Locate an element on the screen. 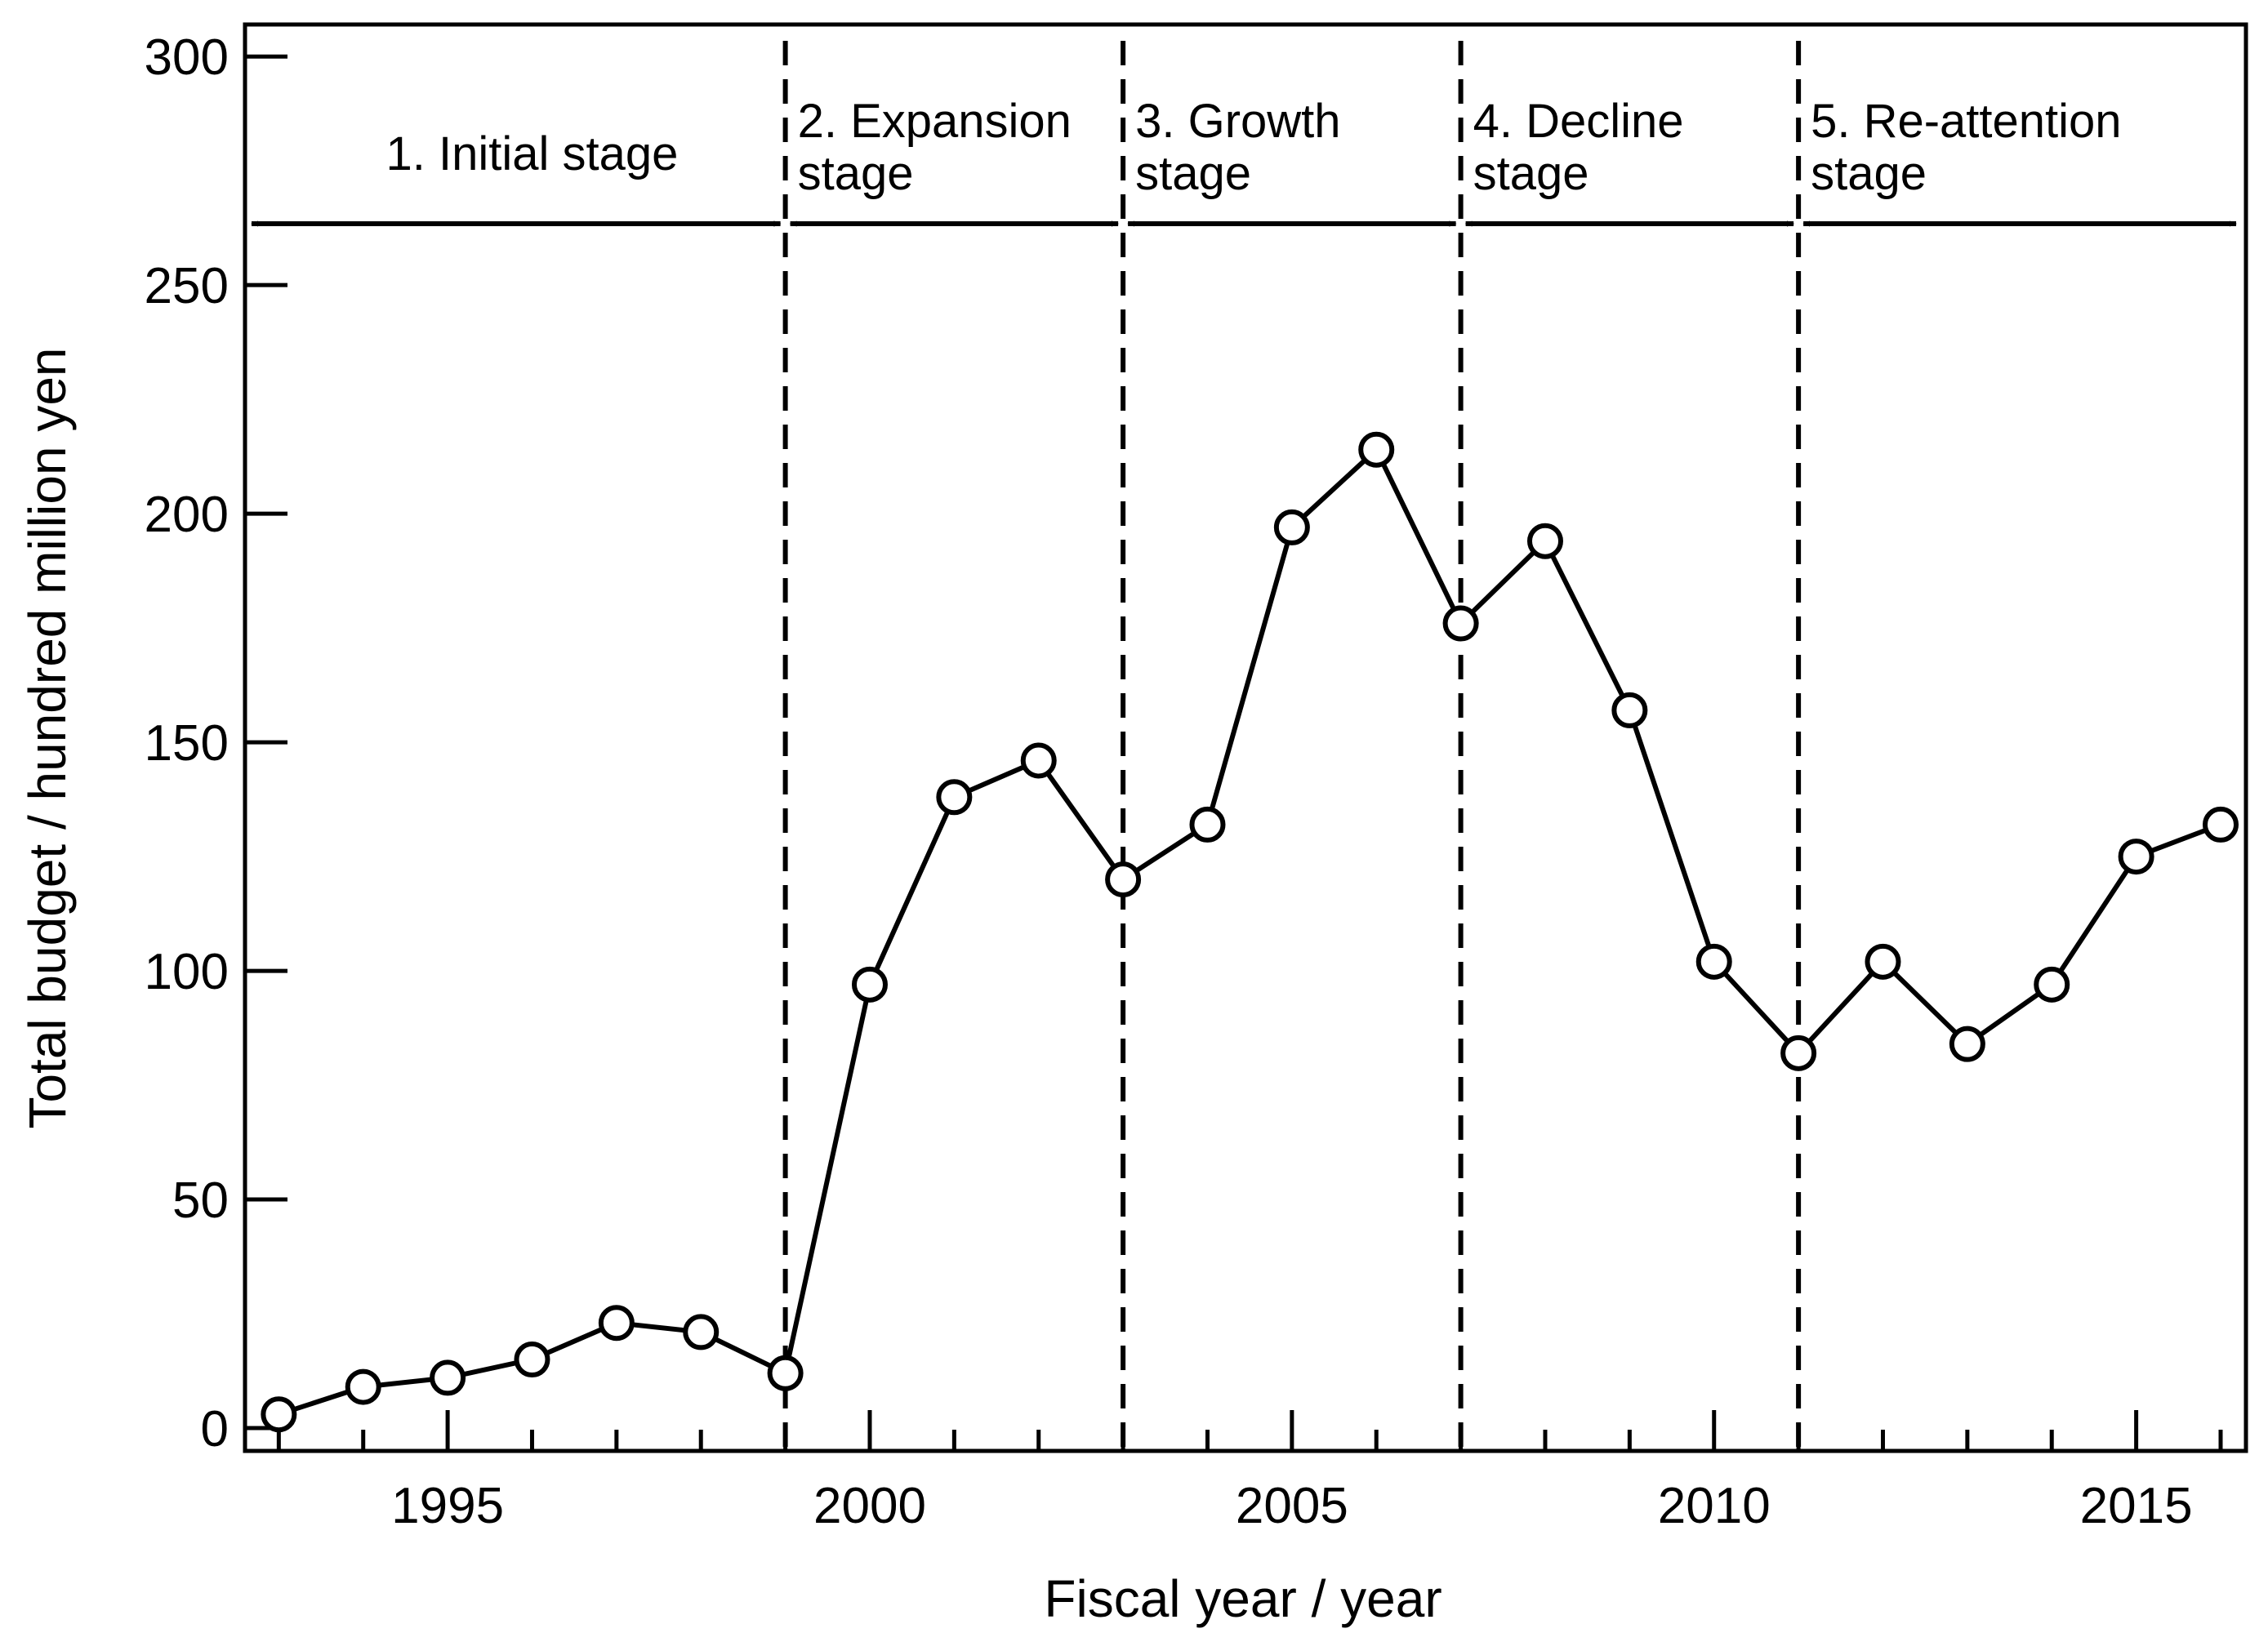  x-axis-ticks: 1995 2000 2005 2010 2015 is located at coordinates (1249, 1472).